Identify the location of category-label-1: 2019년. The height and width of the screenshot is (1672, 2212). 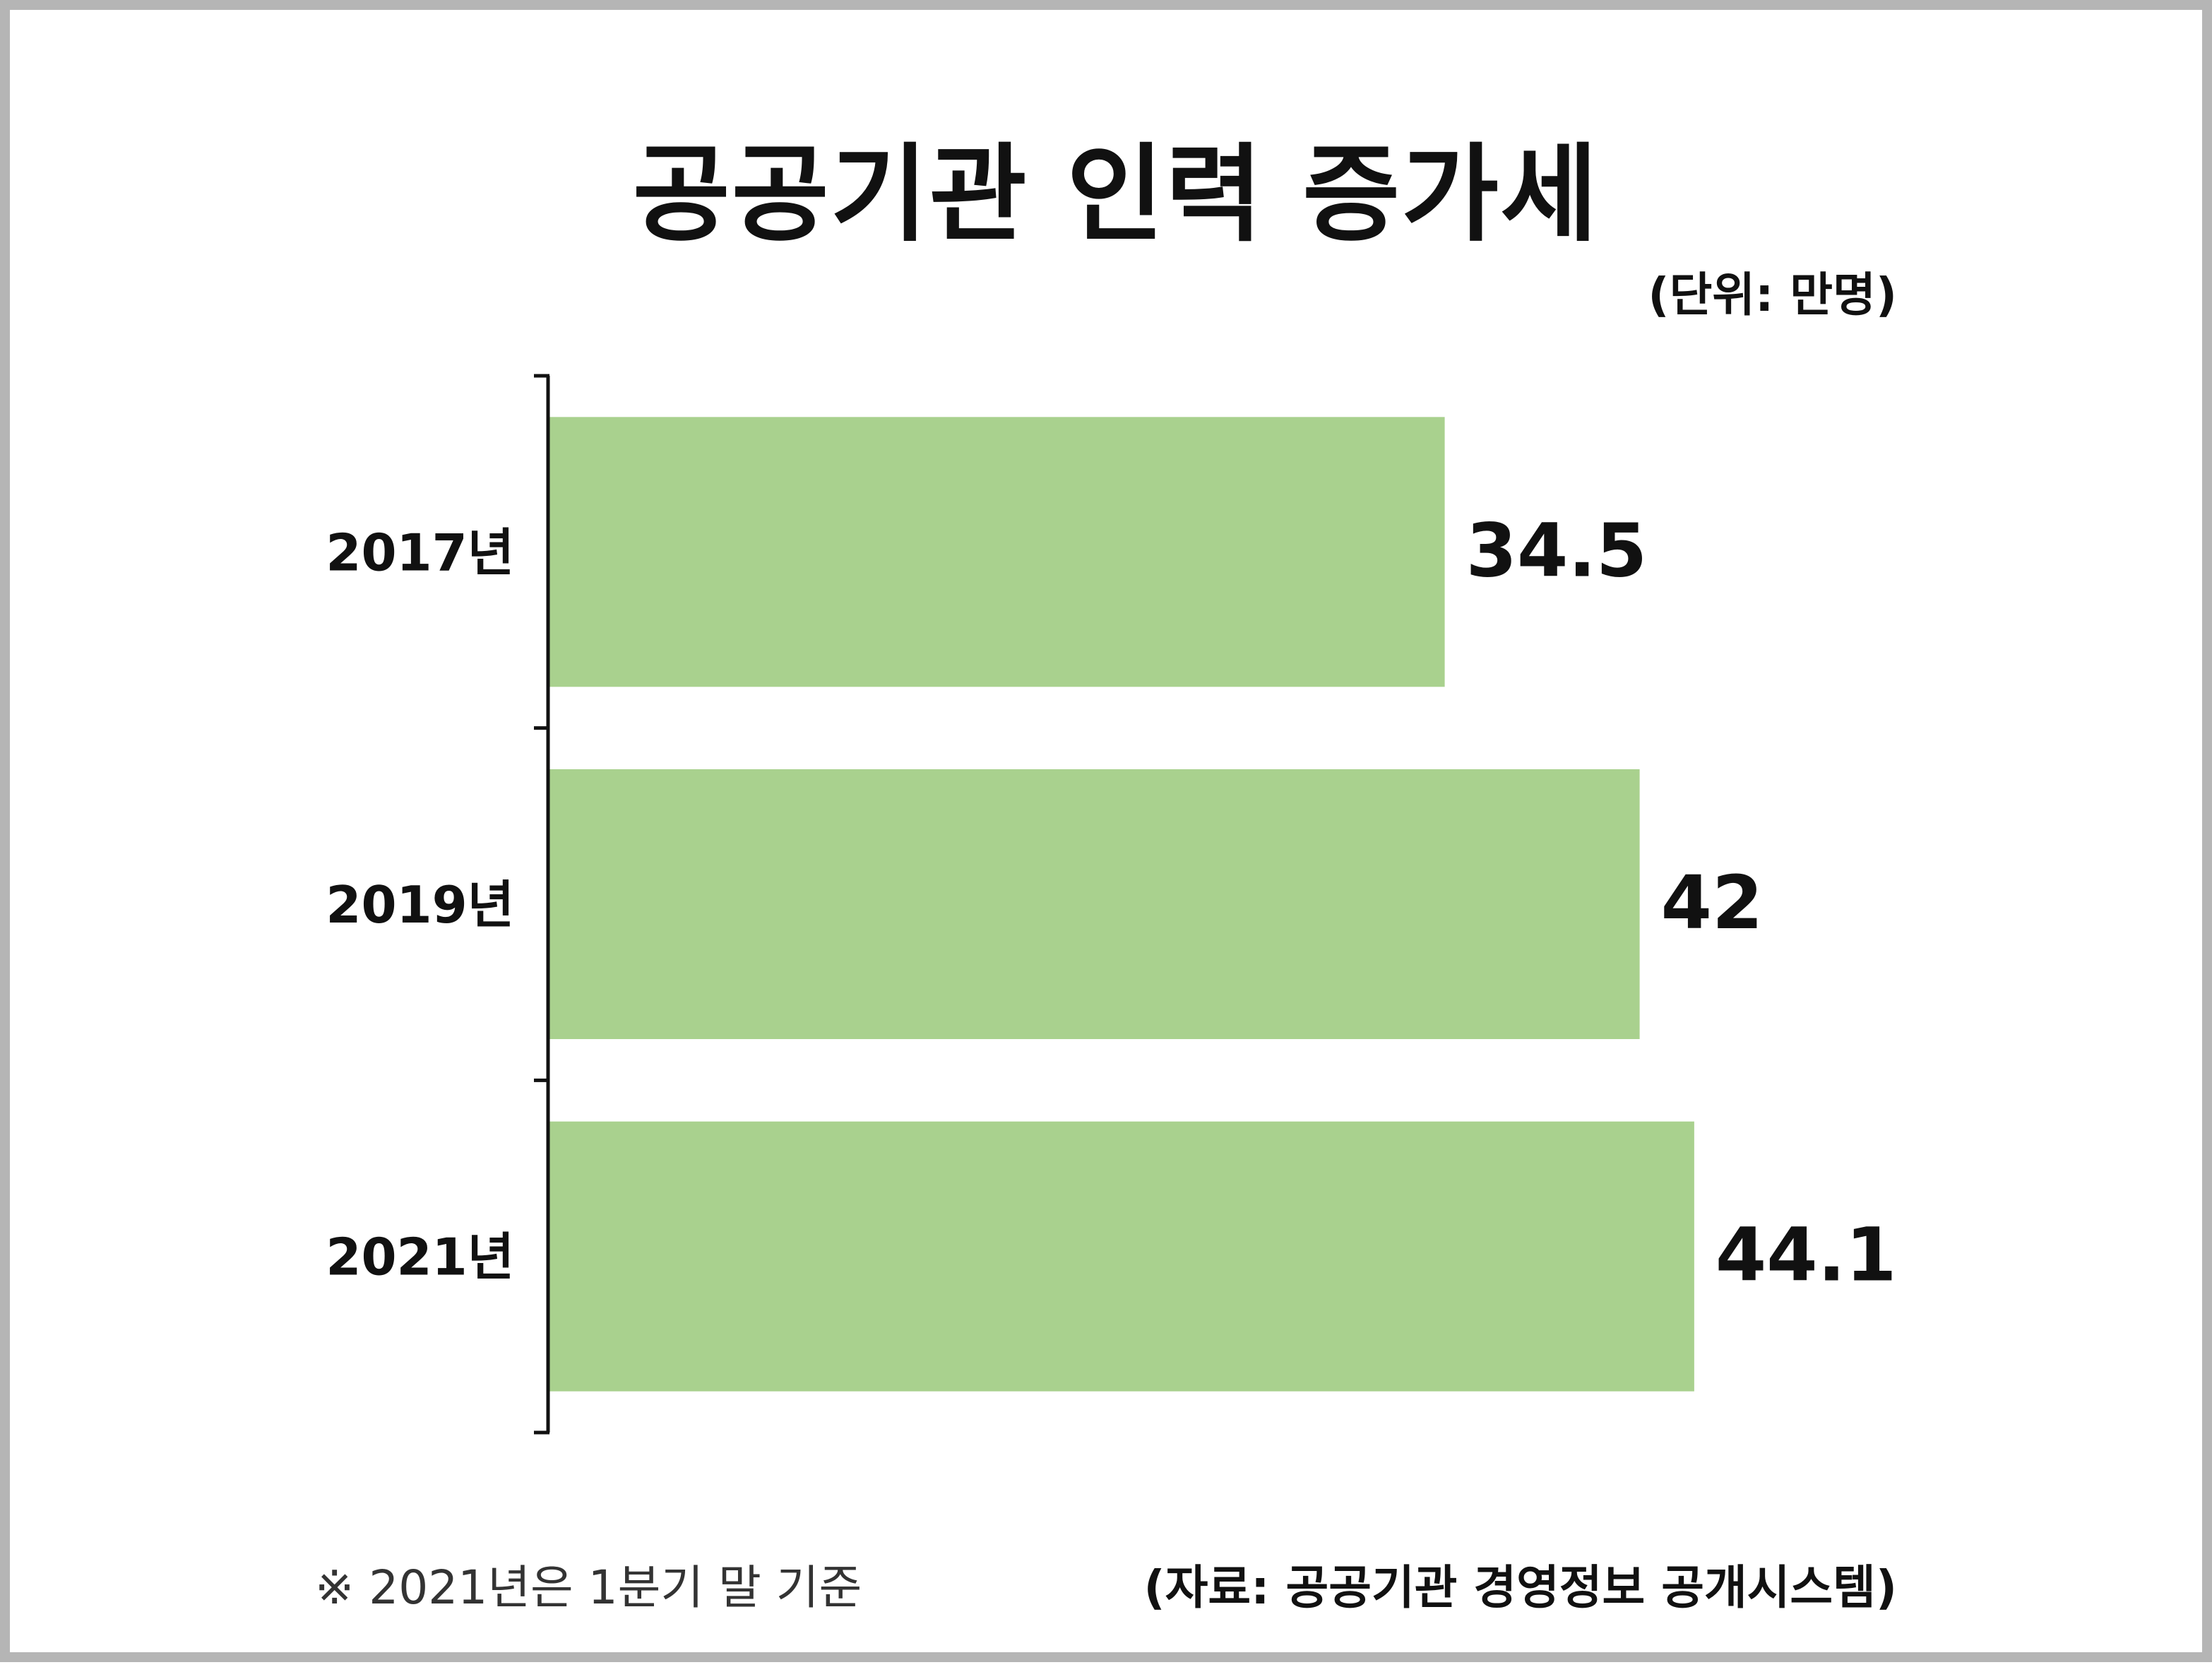
(420, 905).